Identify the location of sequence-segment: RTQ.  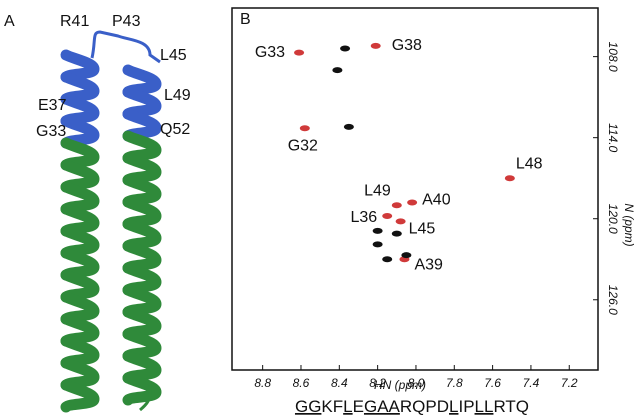
(511, 406).